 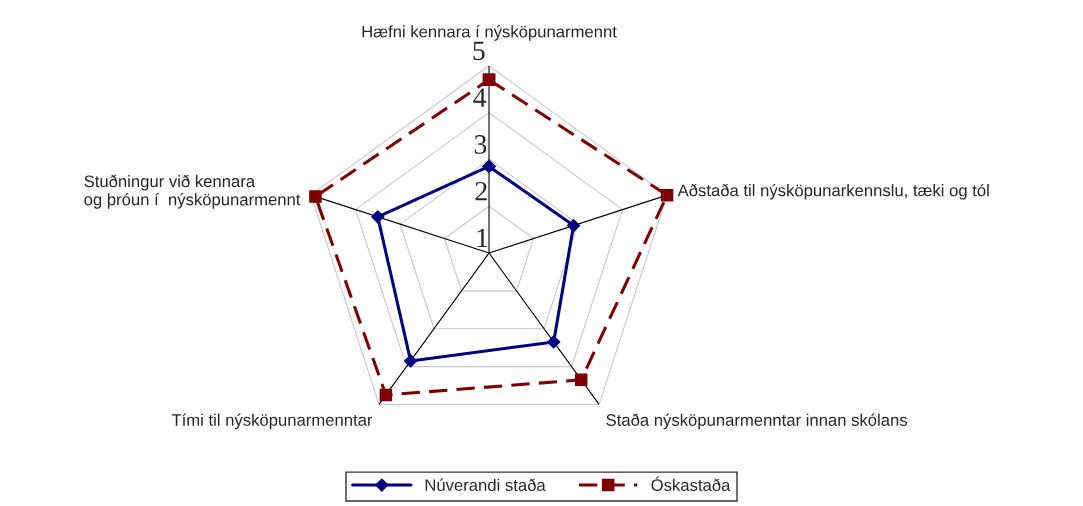 What do you see at coordinates (489, 33) in the screenshot?
I see `spoke-label: Hæfni kennara í nýsköpunarmennt` at bounding box center [489, 33].